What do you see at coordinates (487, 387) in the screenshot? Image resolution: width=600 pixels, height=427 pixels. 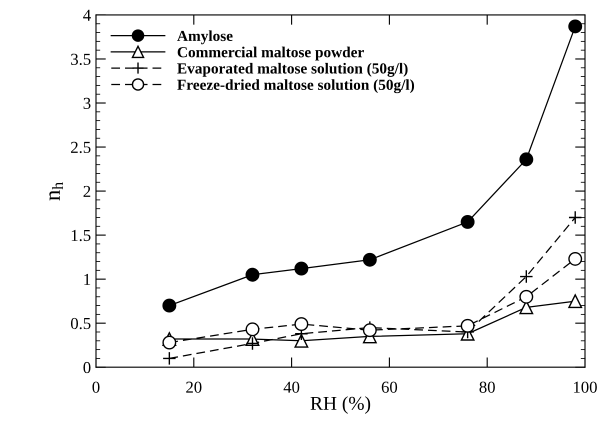 I see `x-tick-label: 80` at bounding box center [487, 387].